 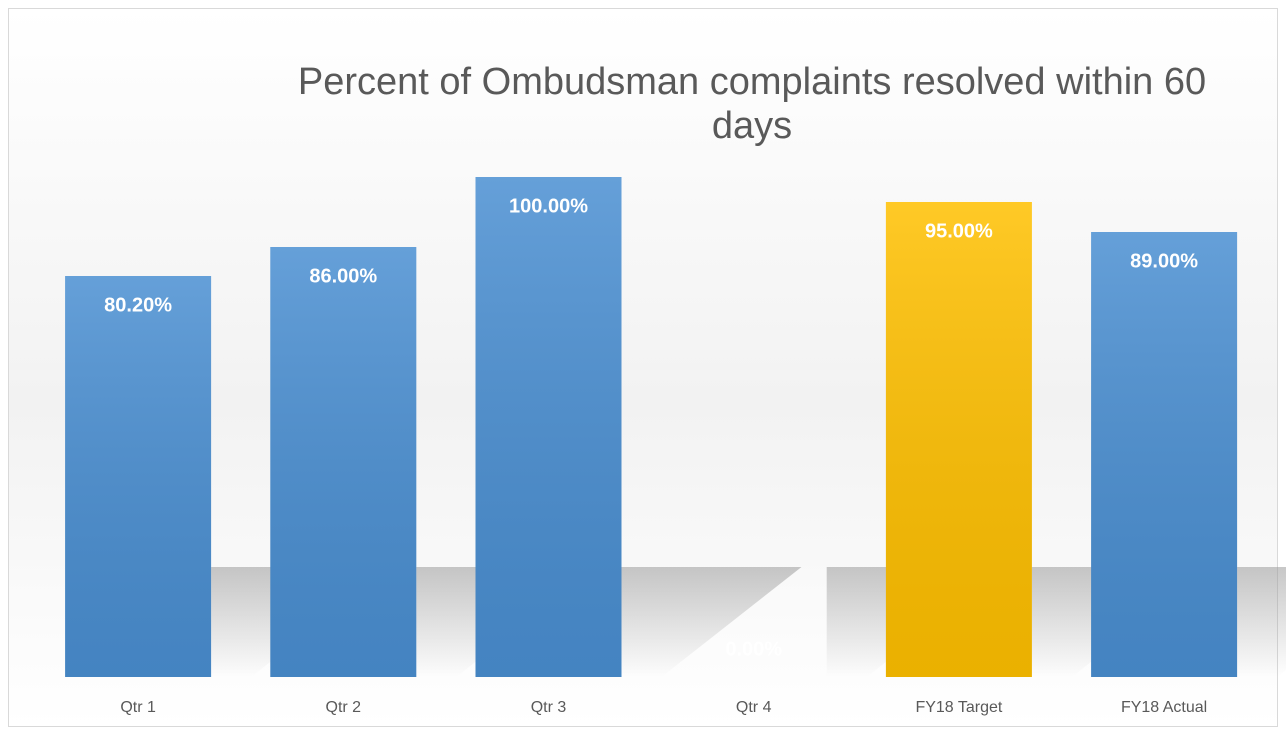 What do you see at coordinates (549, 707) in the screenshot?
I see `x-tick-label: Qtr 3` at bounding box center [549, 707].